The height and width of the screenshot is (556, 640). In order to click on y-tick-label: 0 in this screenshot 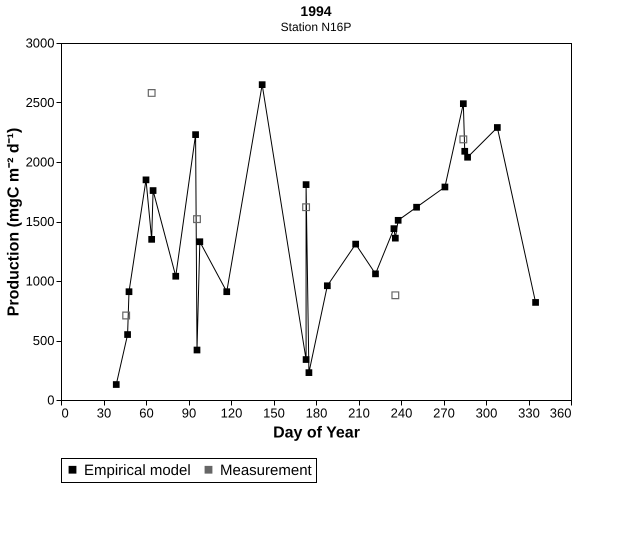, I will do `click(50, 400)`.